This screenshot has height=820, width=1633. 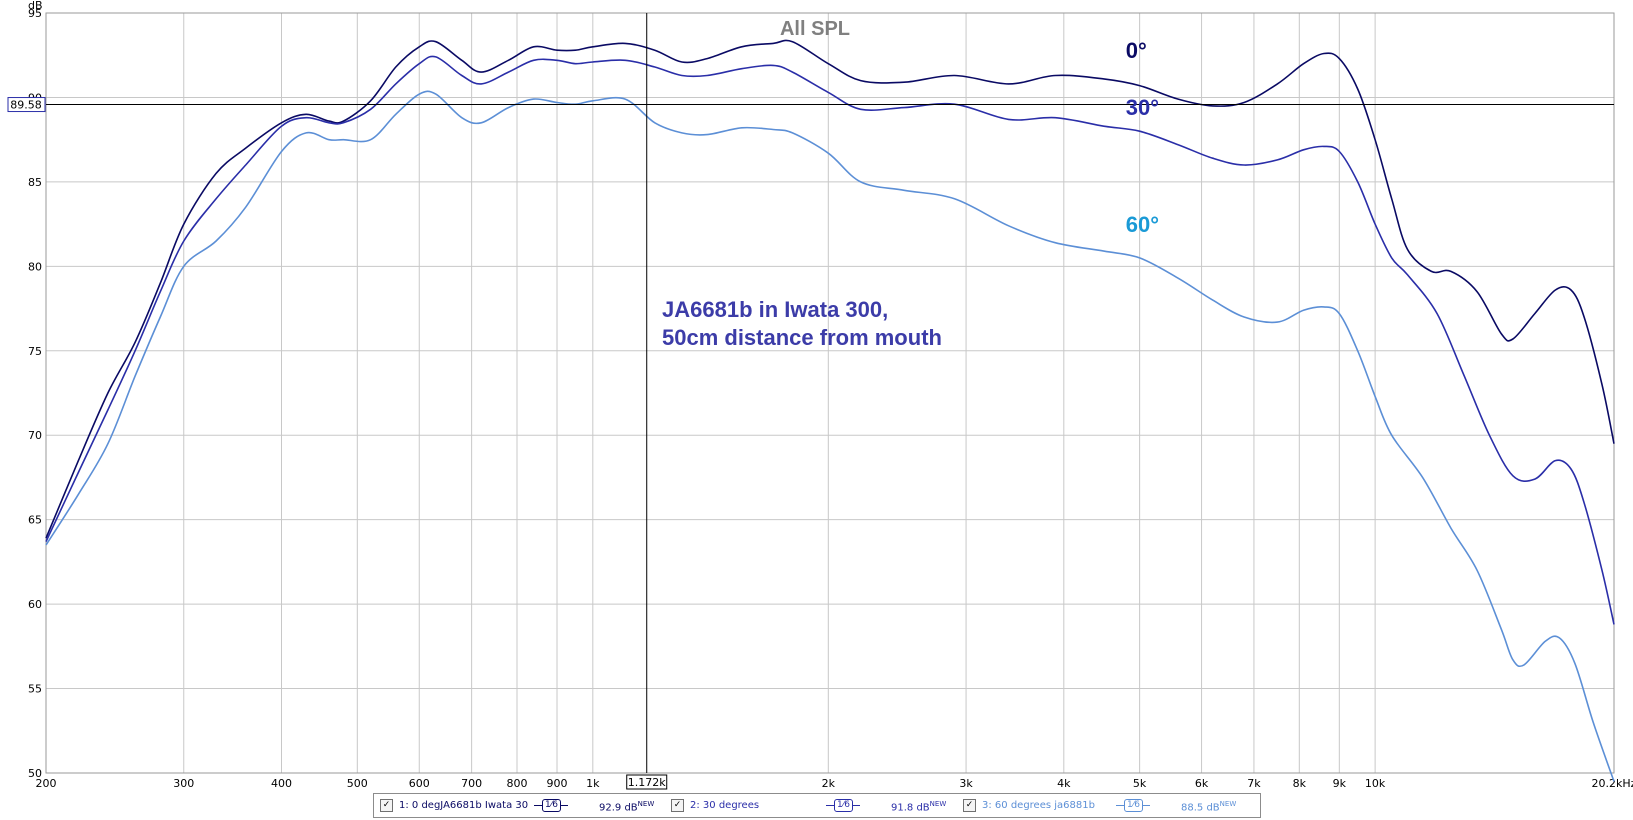 What do you see at coordinates (183, 783) in the screenshot?
I see `x-tick-label: 300` at bounding box center [183, 783].